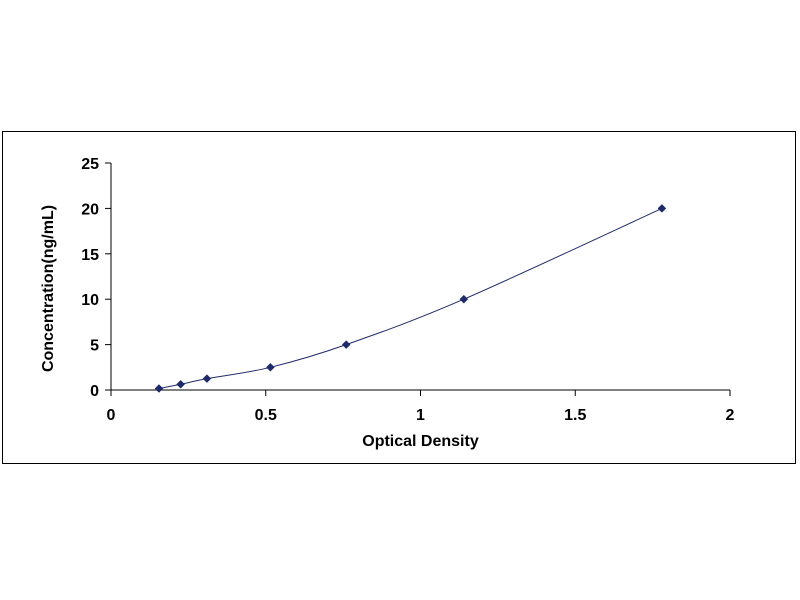  Describe the element at coordinates (94, 391) in the screenshot. I see `y-tick-label: 0` at that location.